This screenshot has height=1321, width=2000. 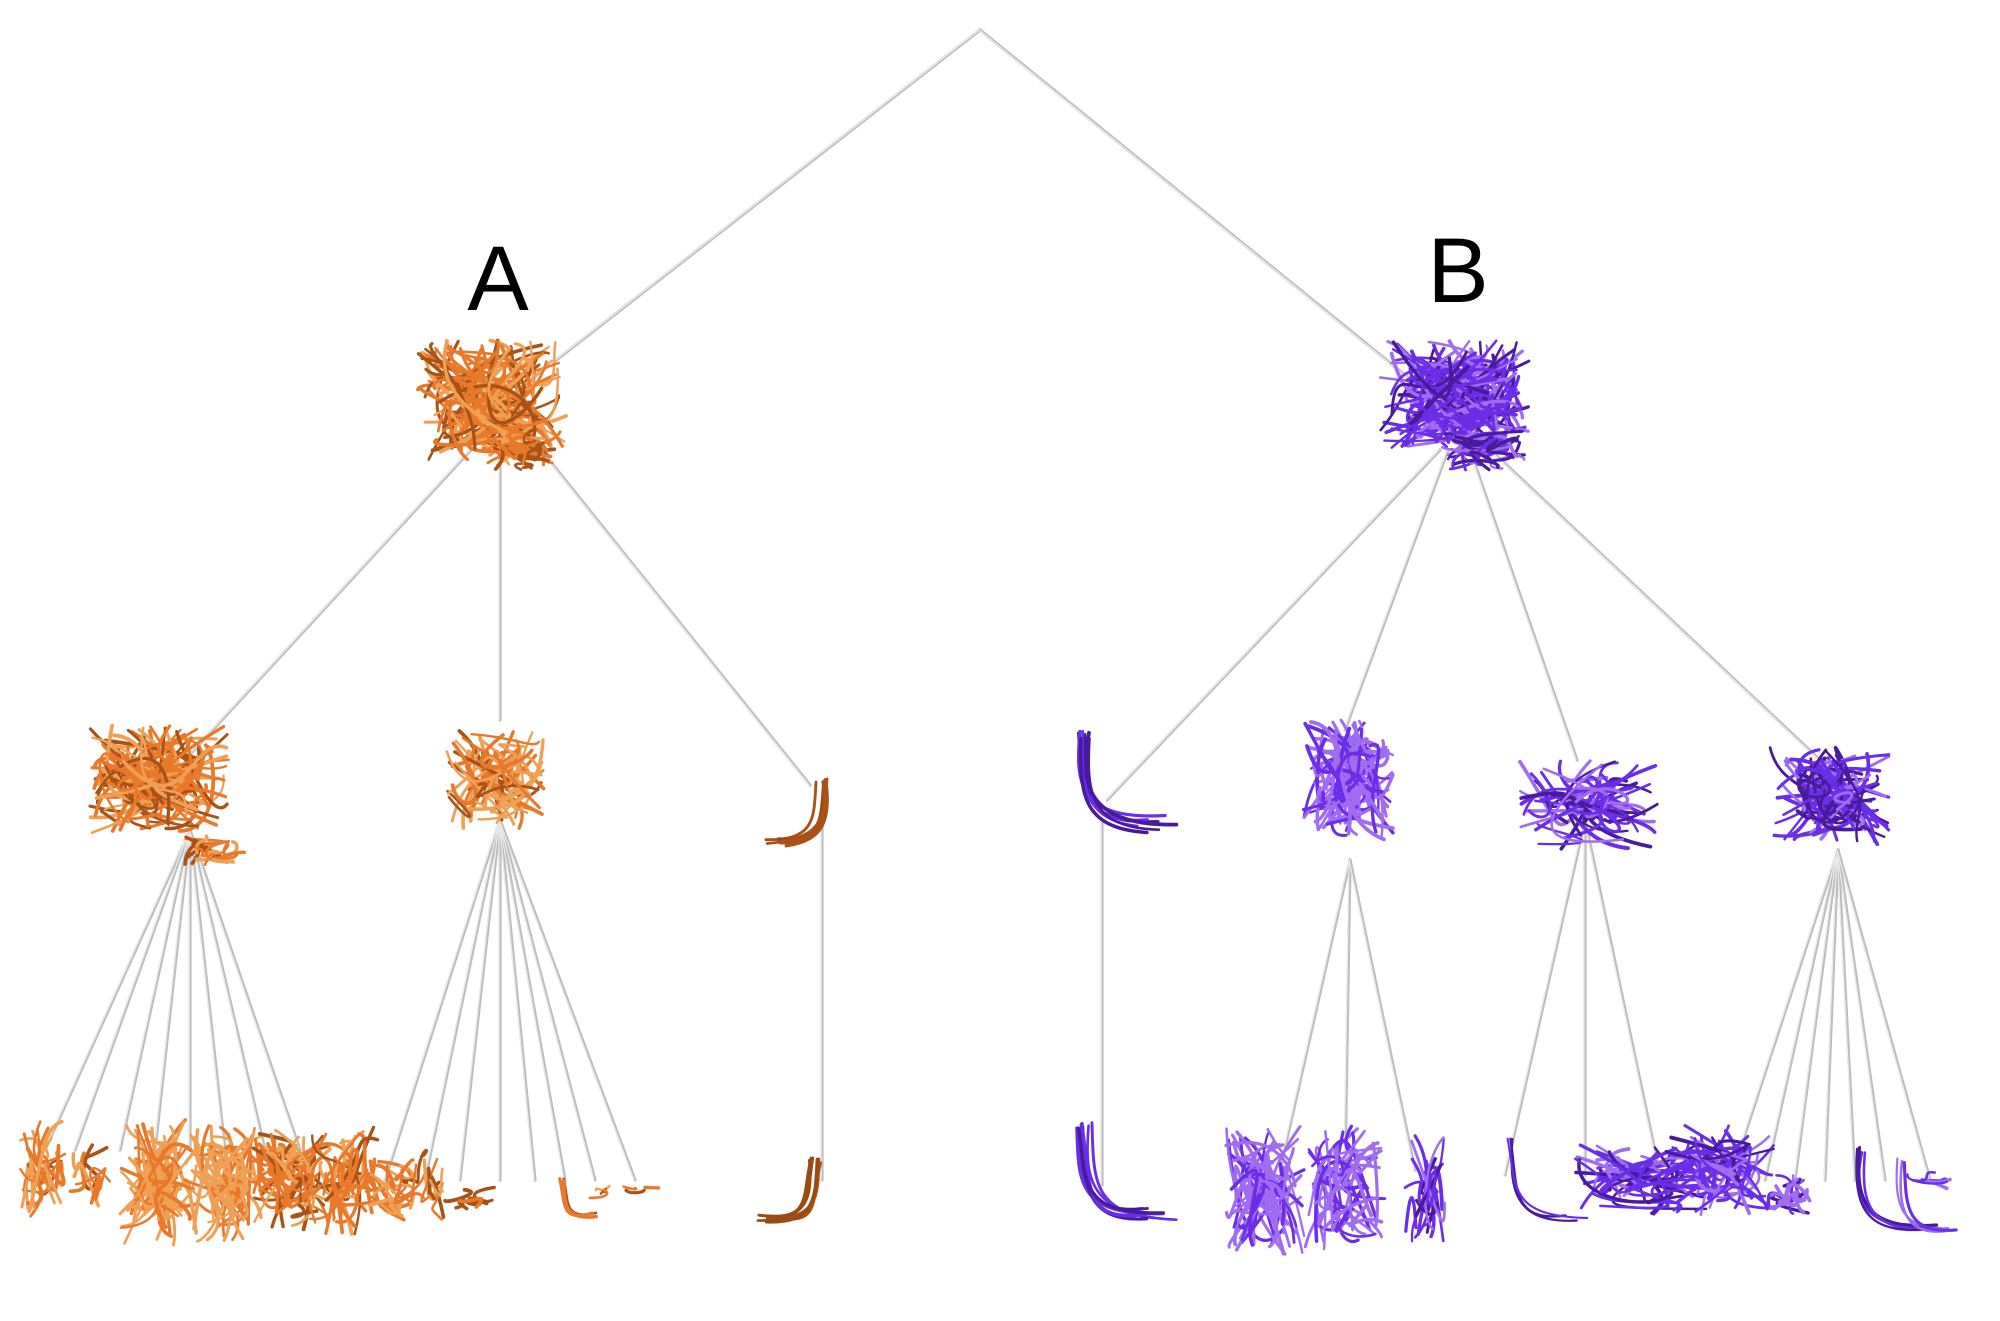 I want to click on edge-b-b4, so click(x=1650, y=600).